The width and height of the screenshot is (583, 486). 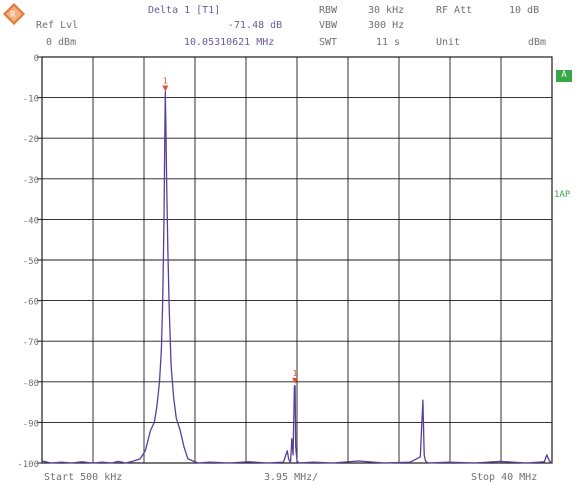 I want to click on y-tick-label: -50, so click(x=31, y=262).